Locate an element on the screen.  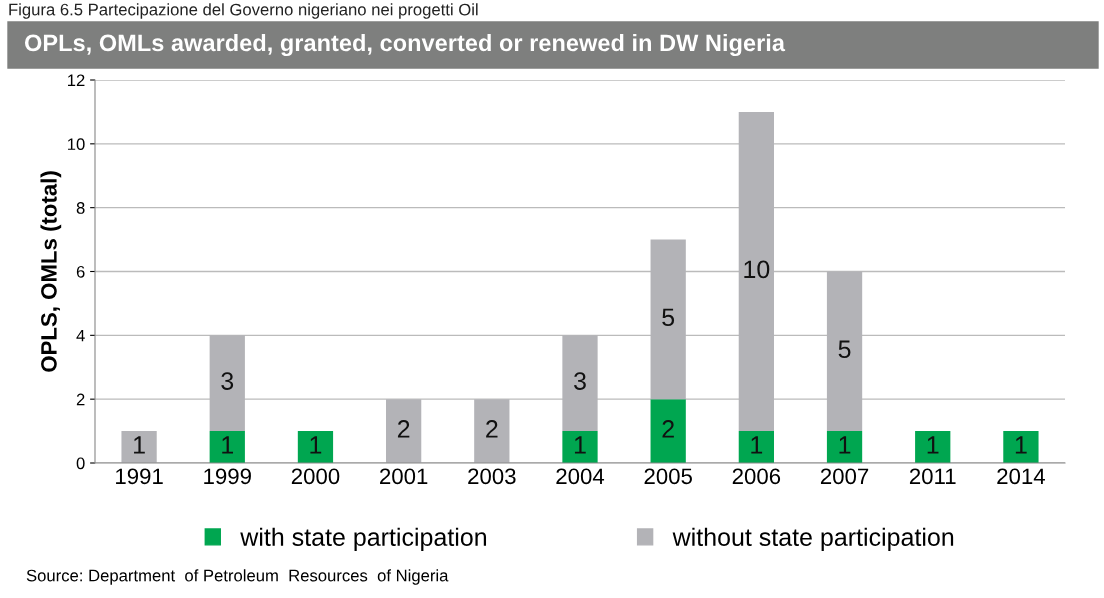
x-tick-label: 2011 is located at coordinates (932, 476).